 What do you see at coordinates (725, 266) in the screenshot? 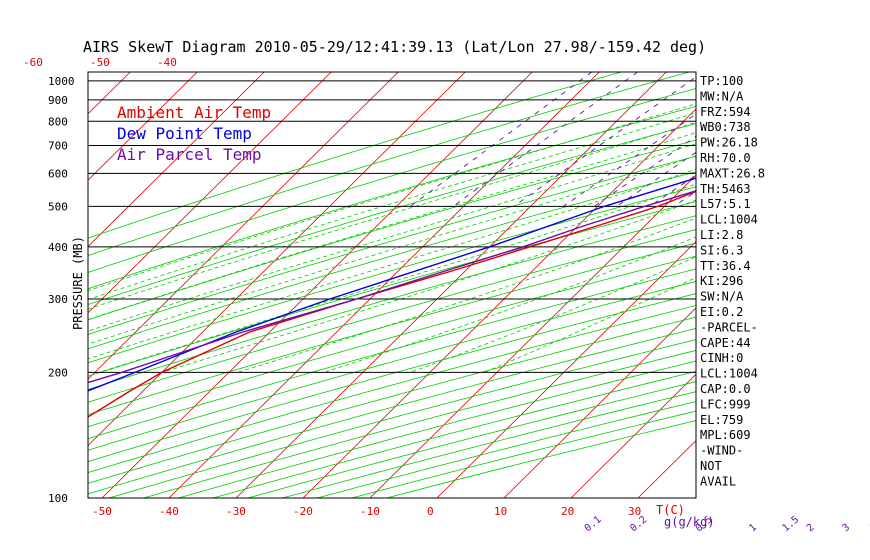
I see `index-value: TT:36.4` at bounding box center [725, 266].